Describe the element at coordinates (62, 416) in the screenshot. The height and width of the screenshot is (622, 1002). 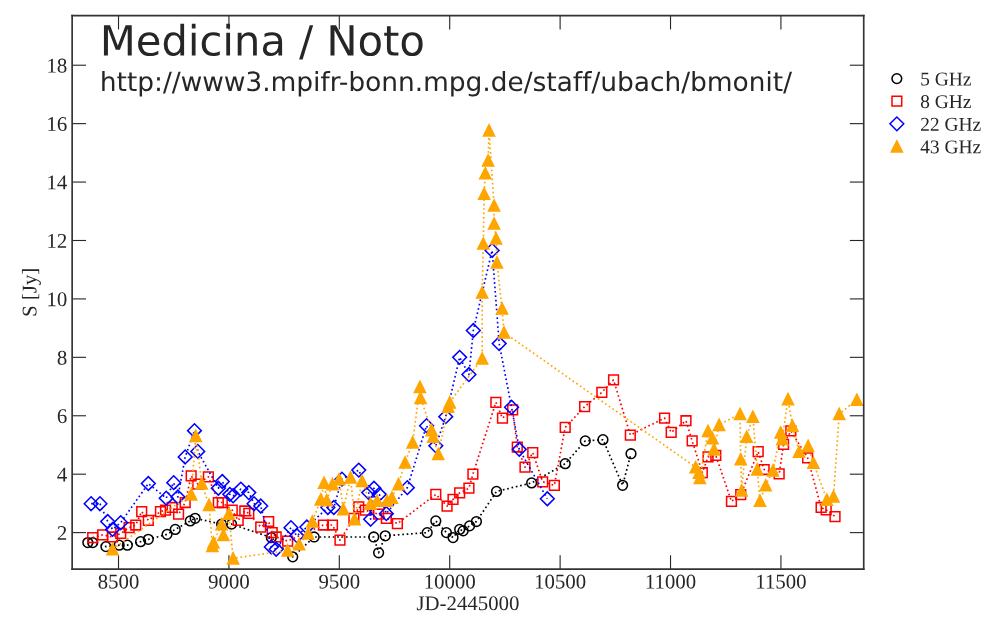
I see `y-tick-label: 6` at that location.